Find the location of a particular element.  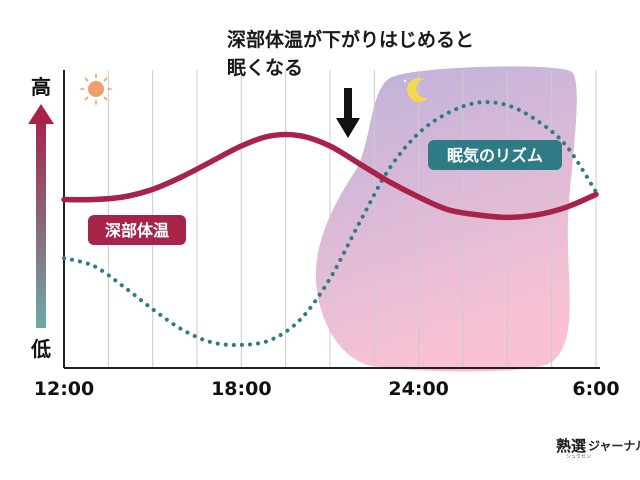

x-tick-label: 18:00 is located at coordinates (241, 389).